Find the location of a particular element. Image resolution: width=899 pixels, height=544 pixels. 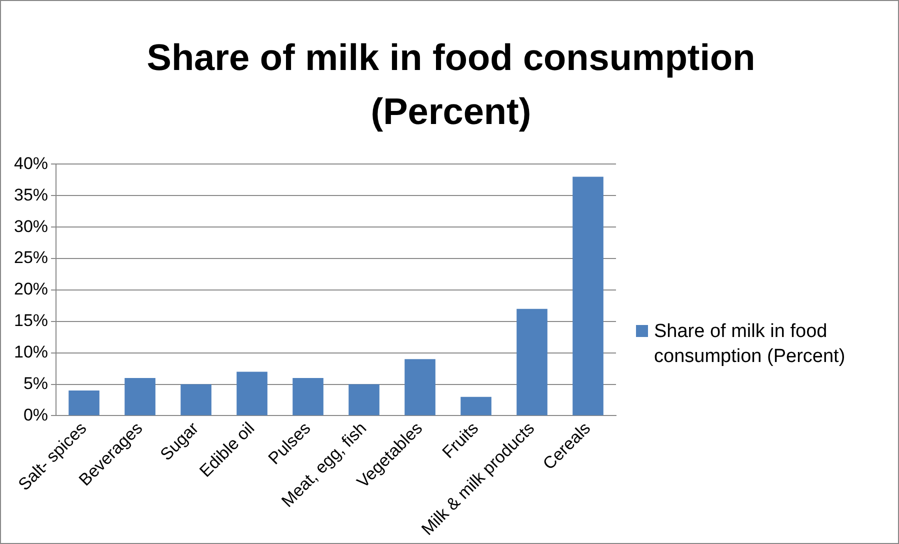

y-tick-label: 25% is located at coordinates (31, 258).